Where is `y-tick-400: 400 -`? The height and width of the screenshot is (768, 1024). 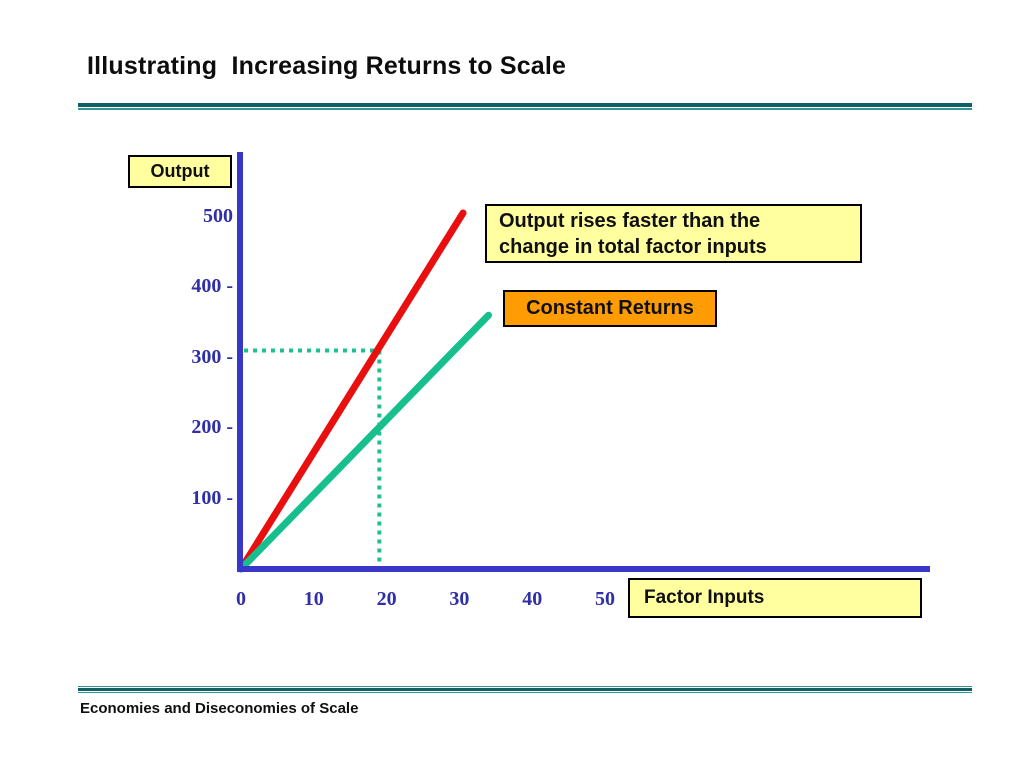 y-tick-400: 400 - is located at coordinates (212, 286).